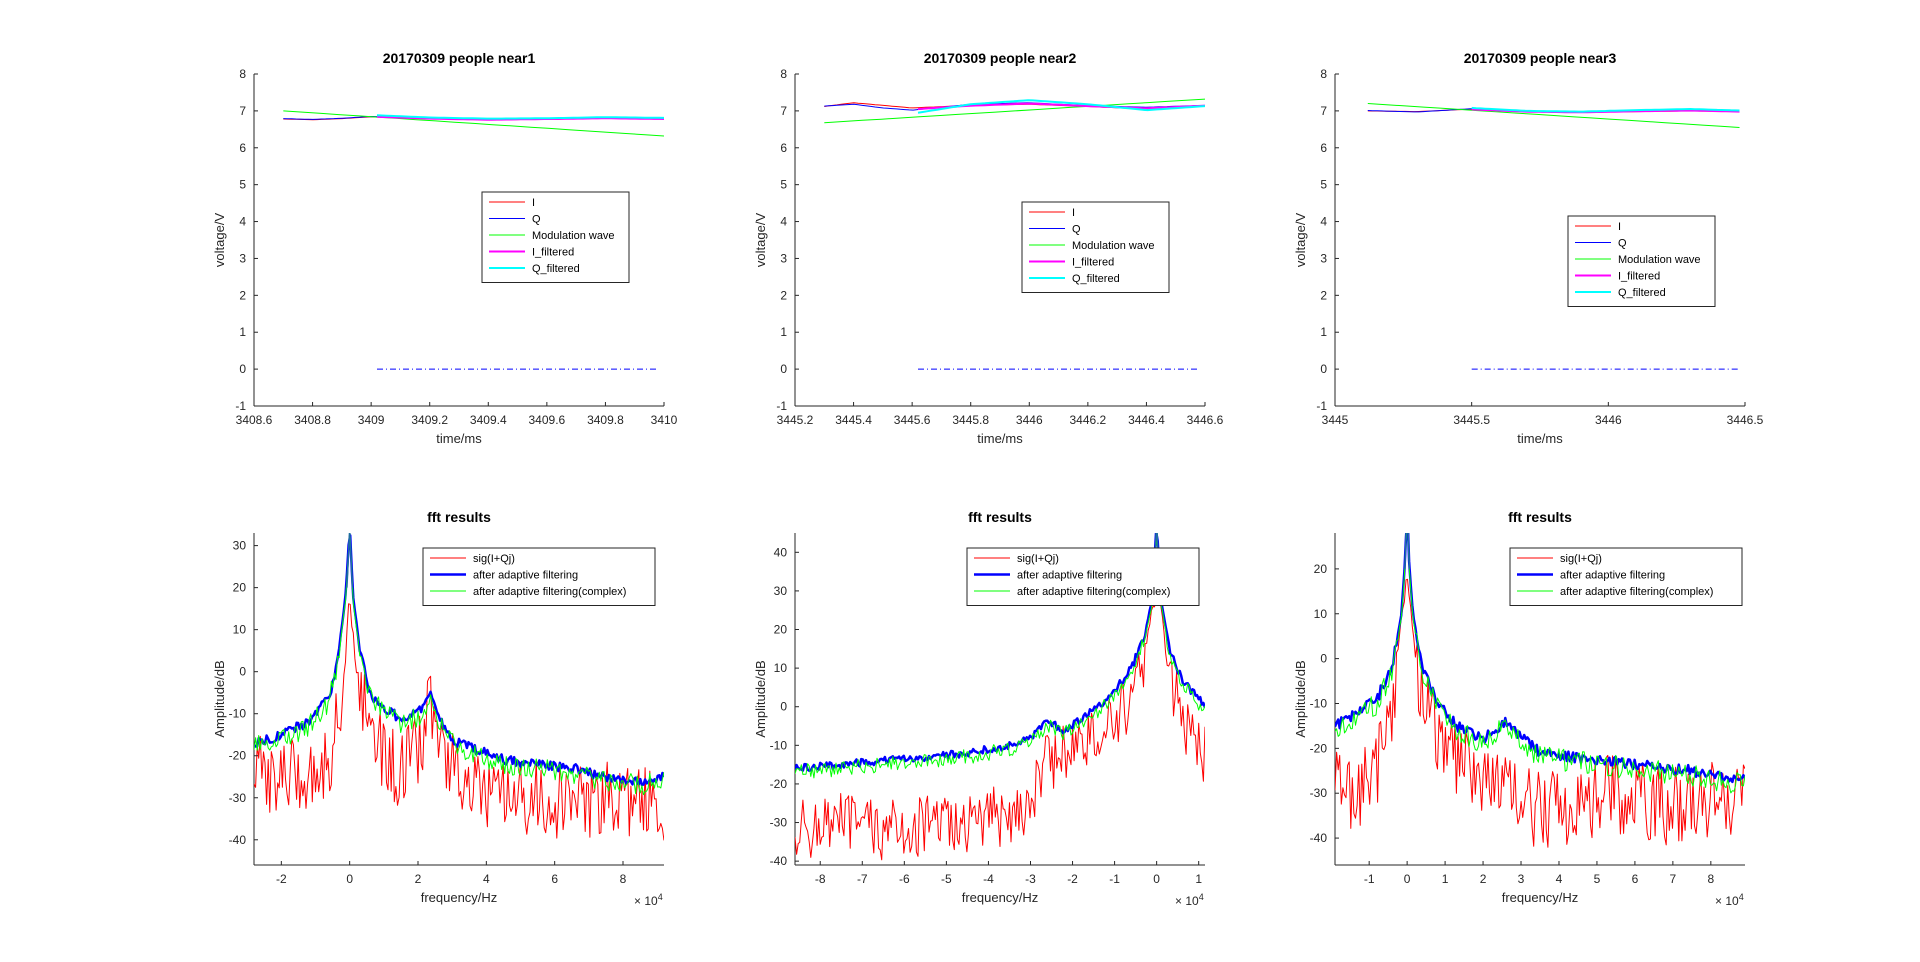 The image size is (1920, 962). I want to click on x-tick-label: 2, so click(1483, 879).